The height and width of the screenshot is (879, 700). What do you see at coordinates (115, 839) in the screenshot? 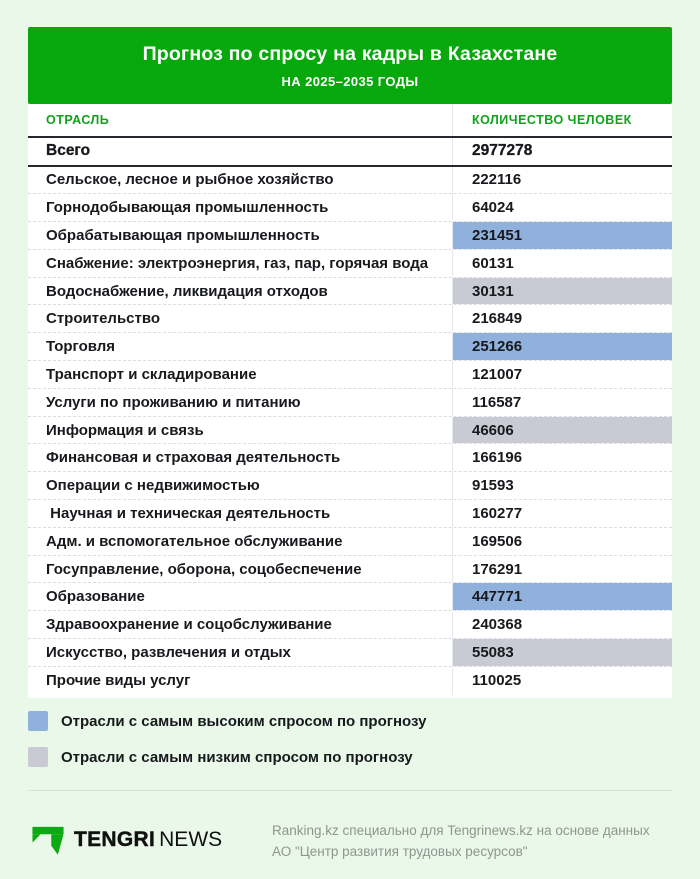
I see `brand-name-bold: TENGRI` at bounding box center [115, 839].